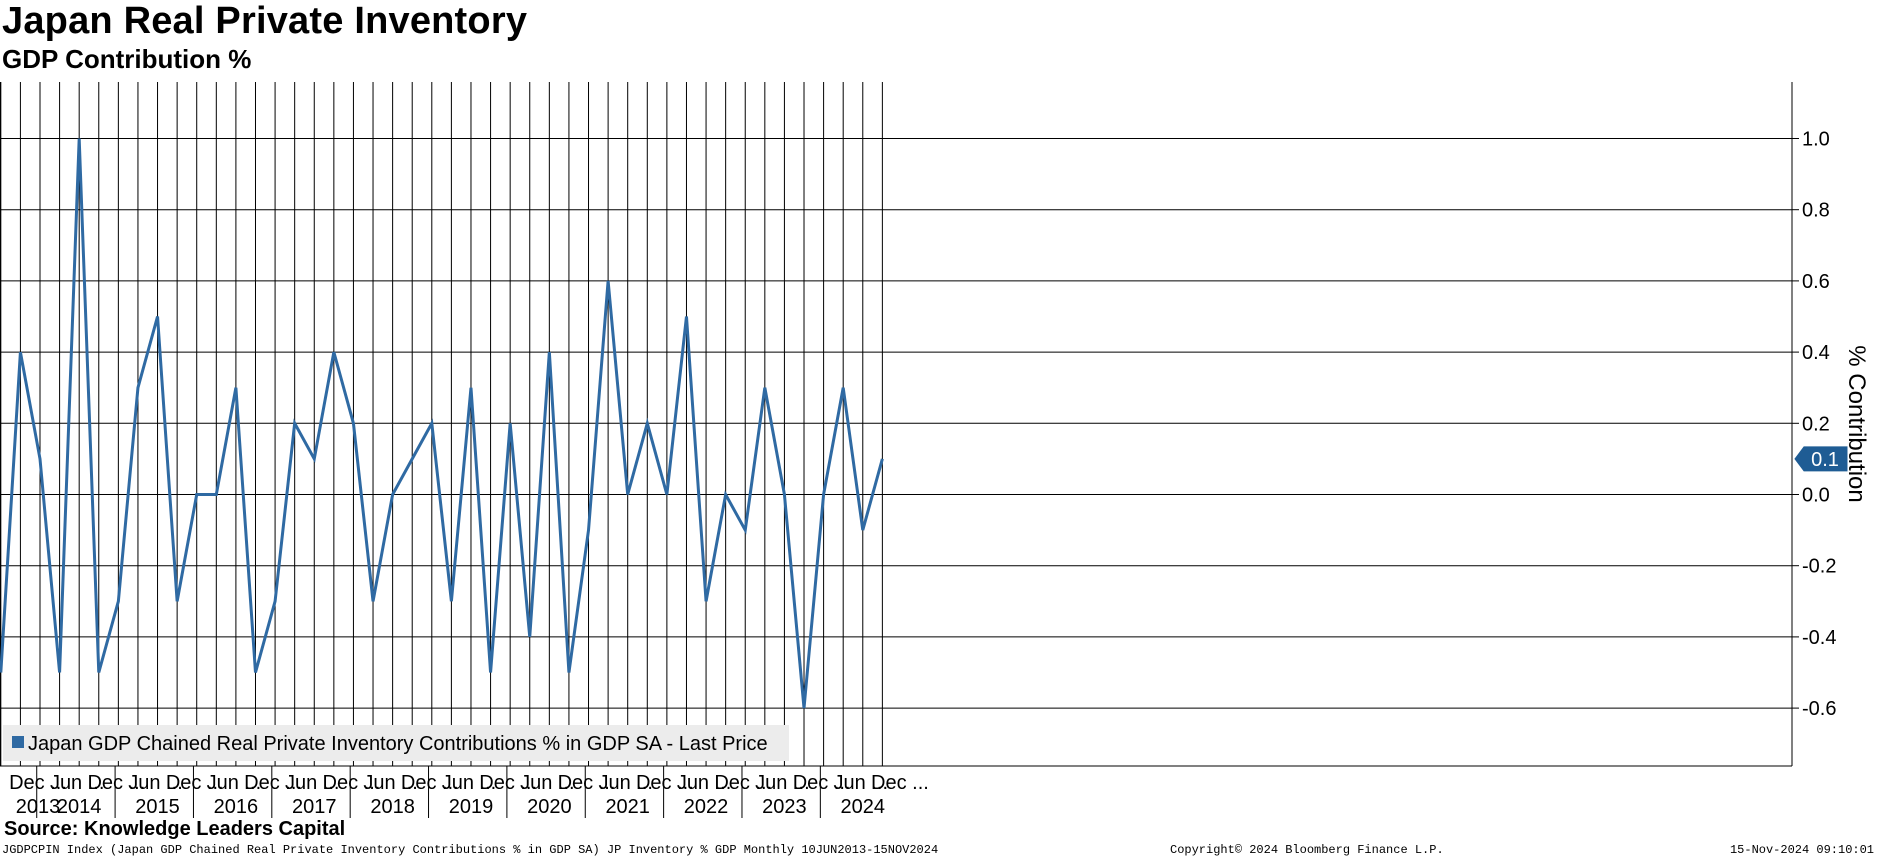 The image size is (1877, 859). Describe the element at coordinates (265, 21) in the screenshot. I see `chart-title: Japan Real Private Inventory` at that location.